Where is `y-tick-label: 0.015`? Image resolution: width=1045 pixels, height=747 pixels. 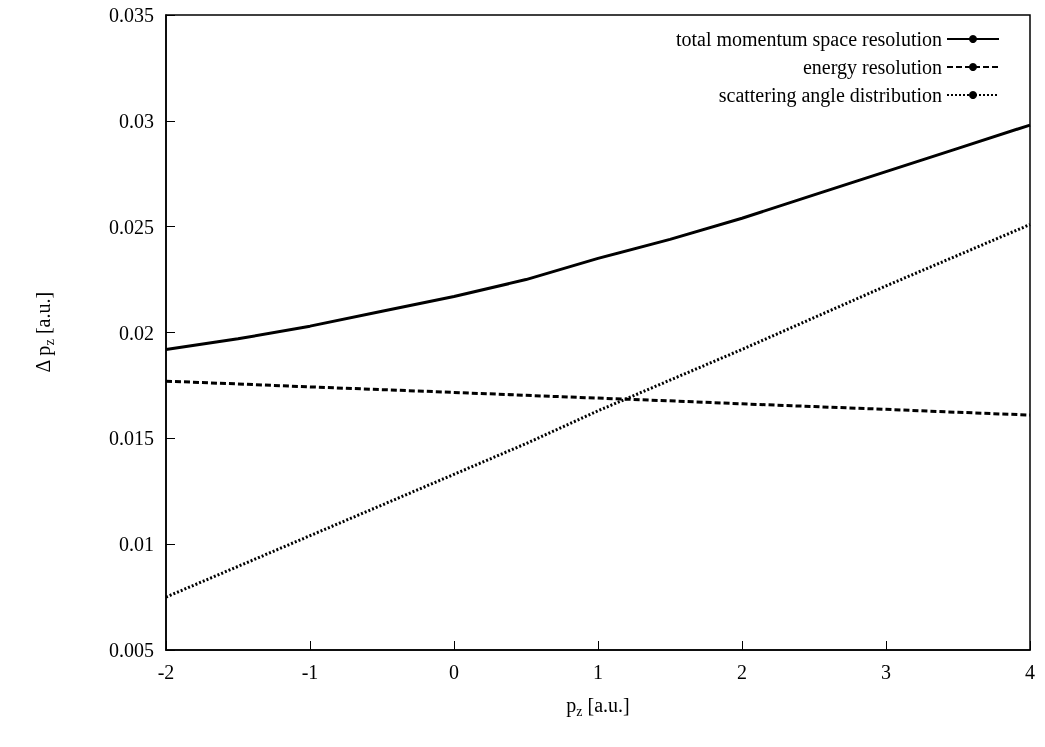 y-tick-label: 0.015 is located at coordinates (131, 438).